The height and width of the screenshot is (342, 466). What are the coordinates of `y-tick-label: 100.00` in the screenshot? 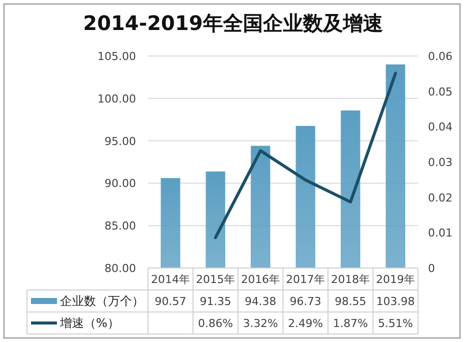 It's located at (117, 99).